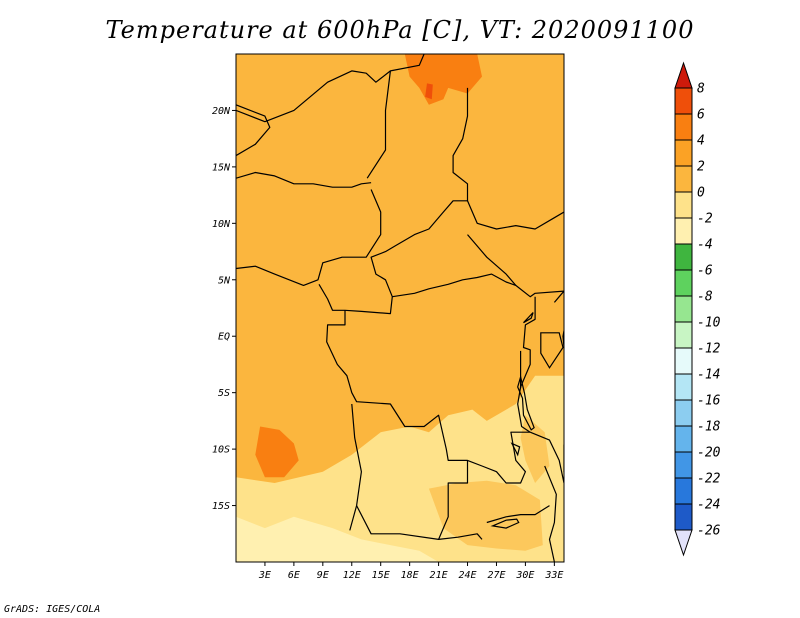 This screenshot has width=800, height=618. I want to click on lon-tick-label: 9E, so click(323, 575).